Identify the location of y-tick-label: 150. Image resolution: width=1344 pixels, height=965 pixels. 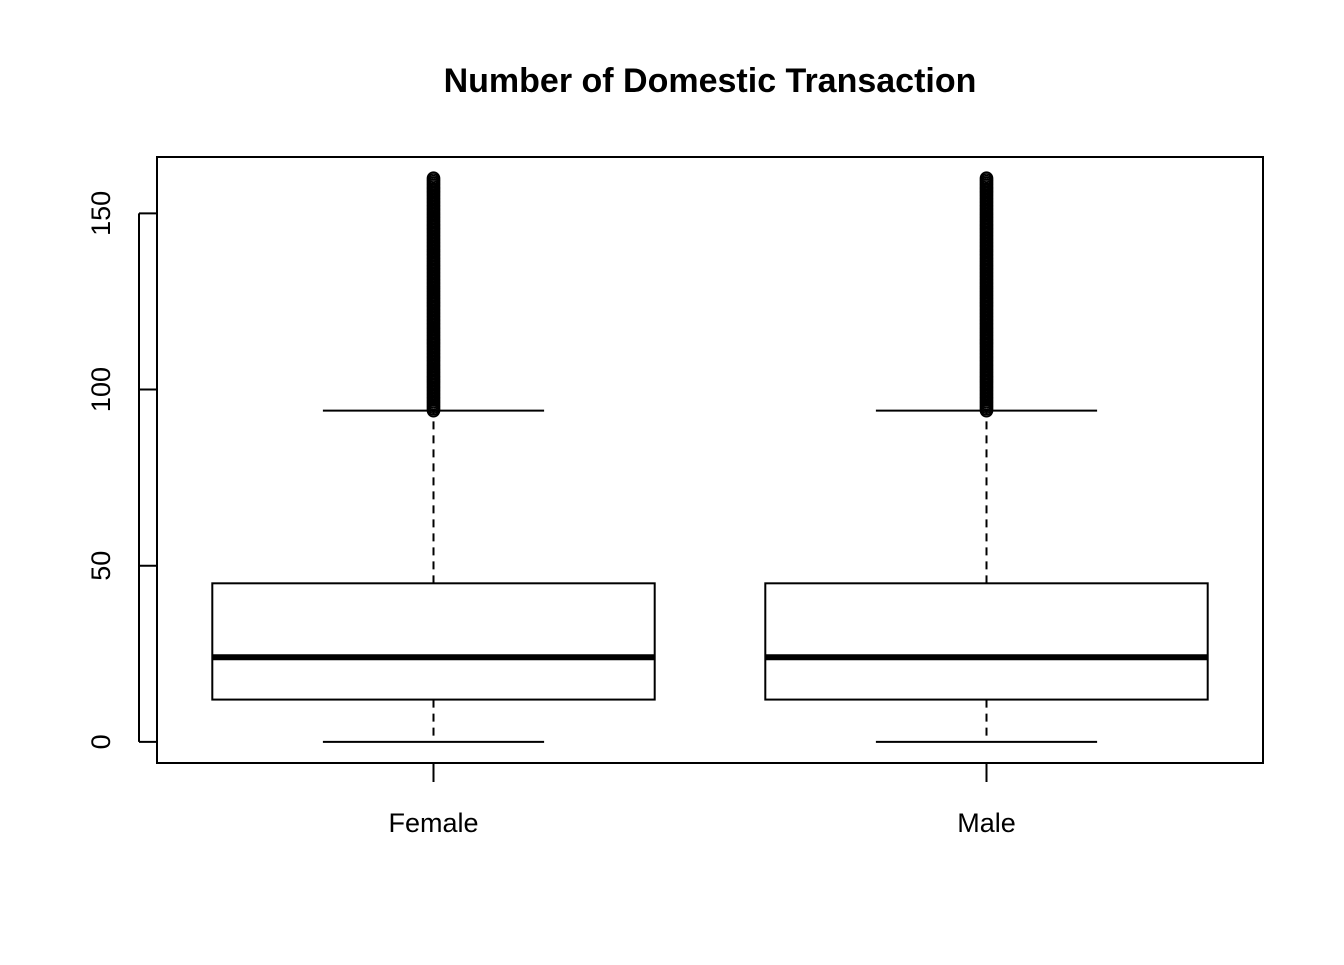
(101, 213).